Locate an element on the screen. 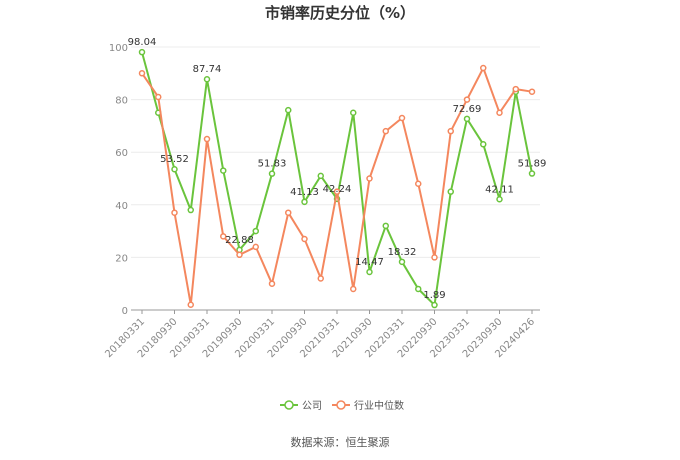 Image resolution: width=680 pixels, height=460 pixels. data-label: 18.32 is located at coordinates (402, 252).